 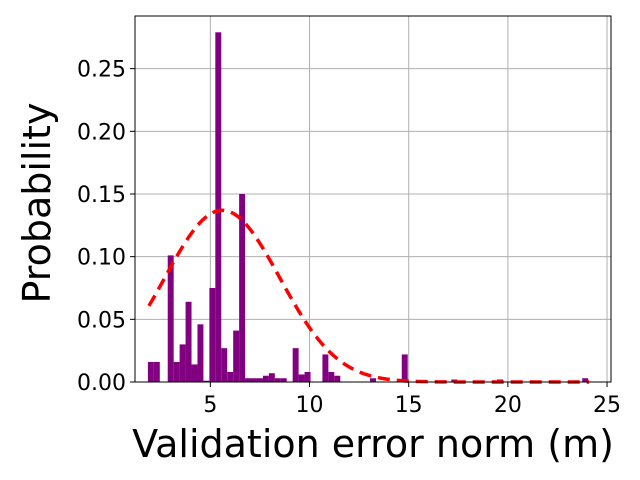 I want to click on y-axis-label: Probability, so click(x=37, y=203).